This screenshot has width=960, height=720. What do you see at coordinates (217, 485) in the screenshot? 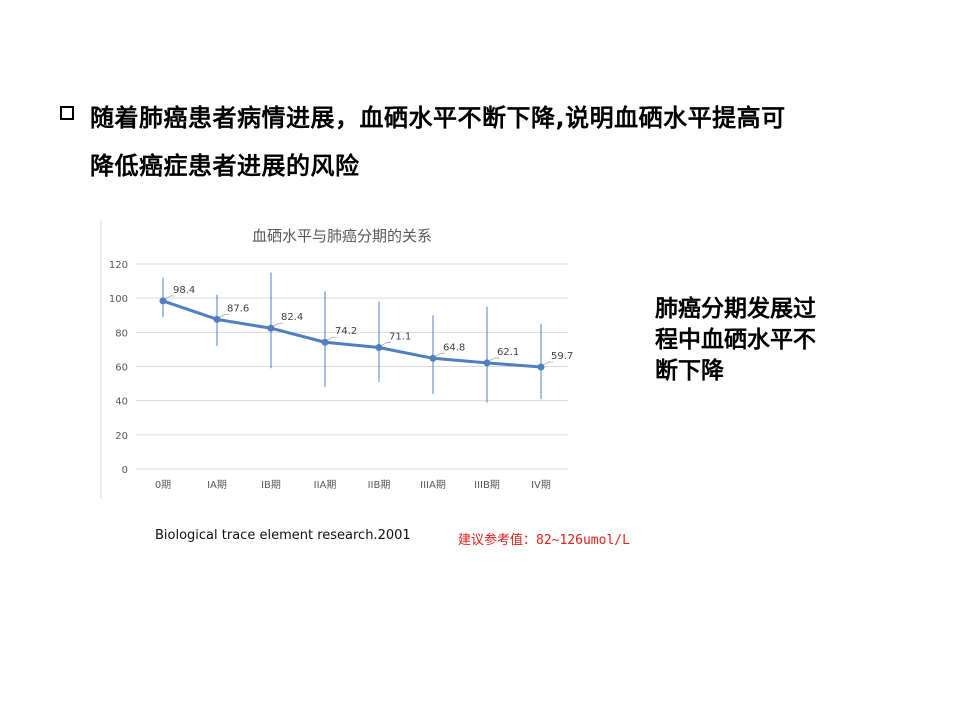
I see `x-tick-label: IA期` at bounding box center [217, 485].